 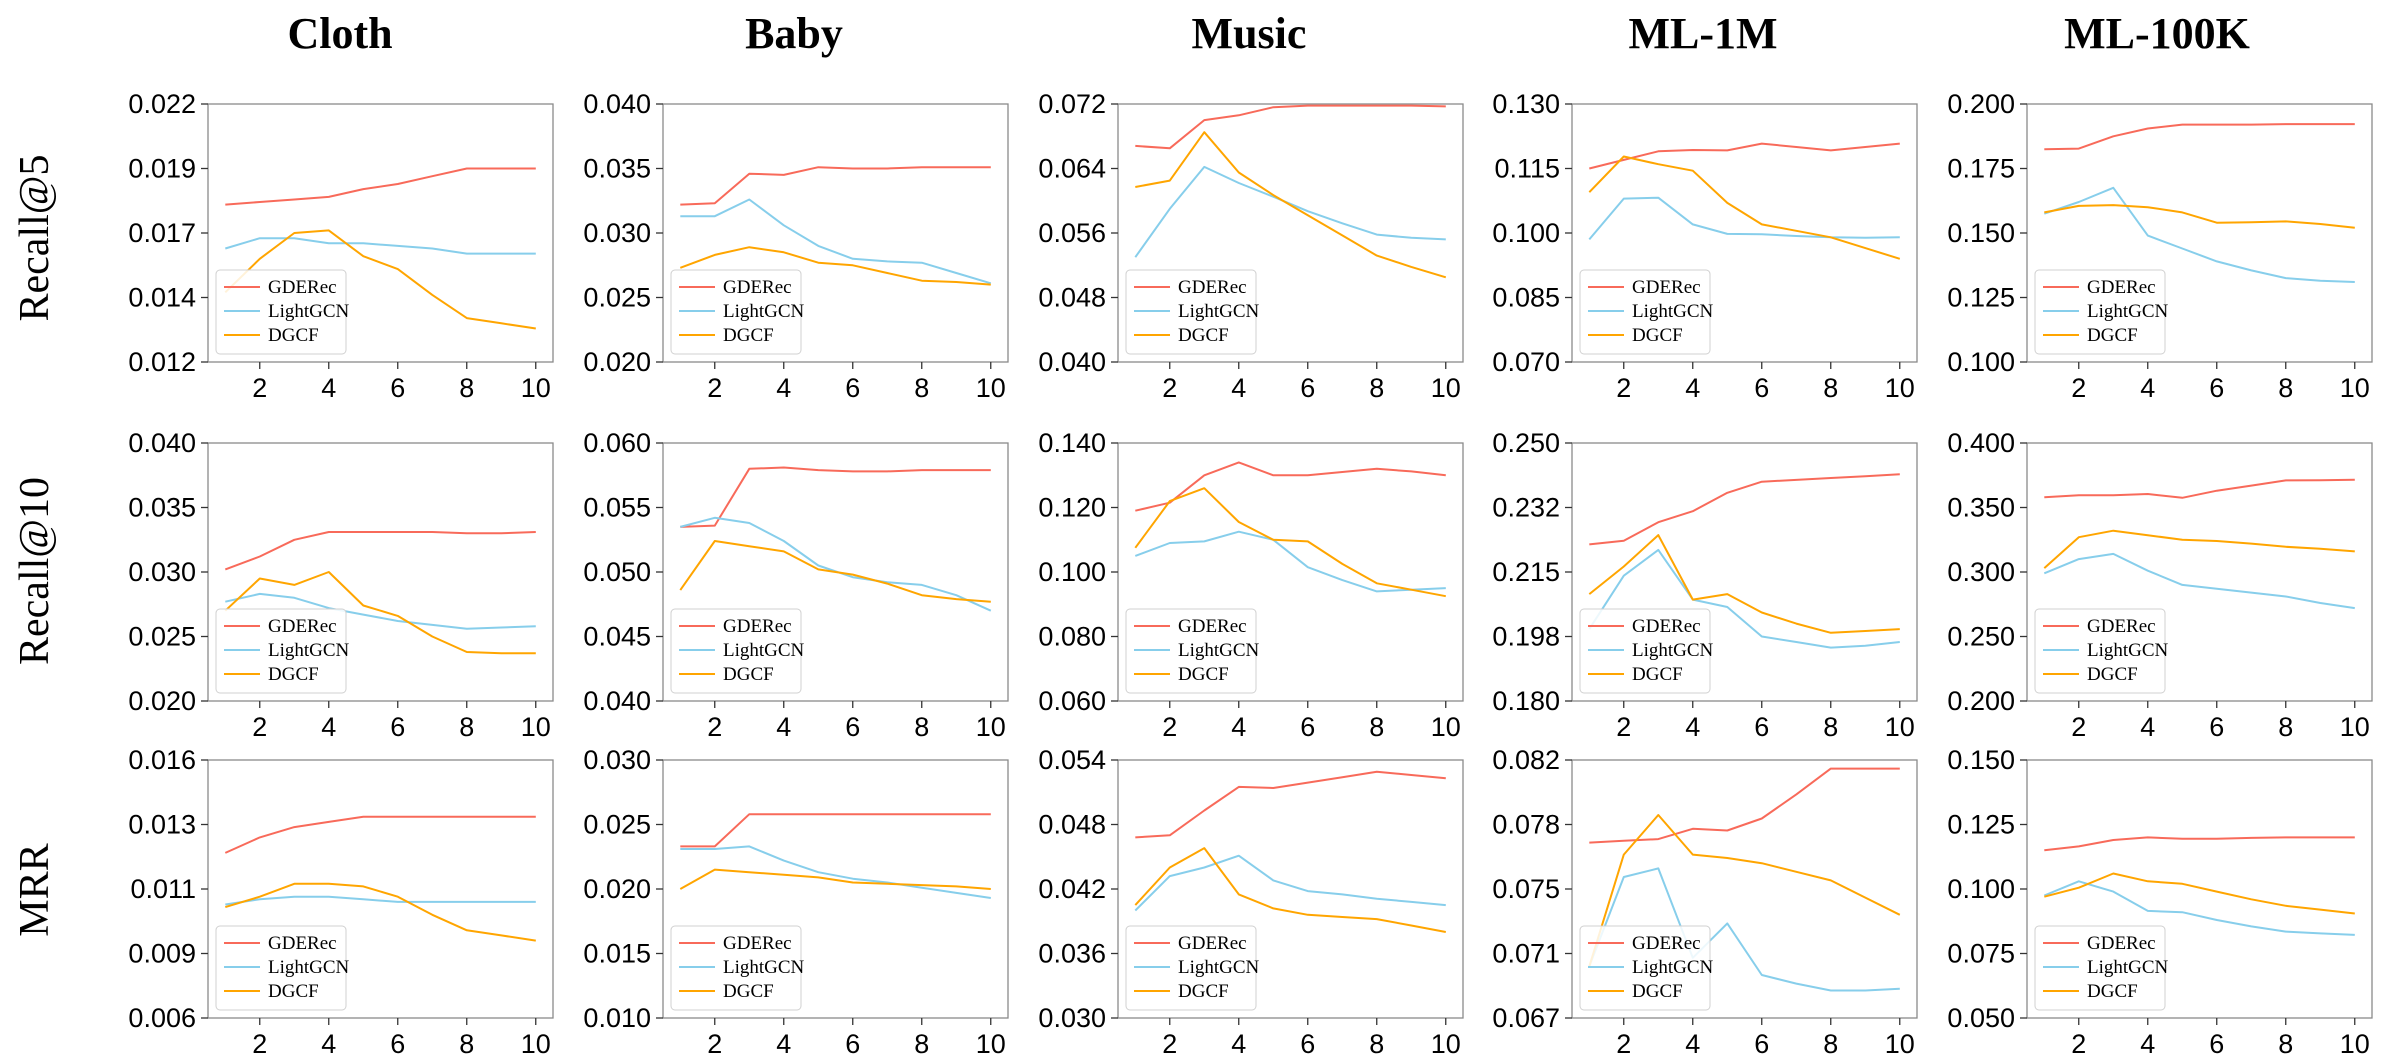 I want to click on column-title-baby: Baby, so click(x=794, y=33).